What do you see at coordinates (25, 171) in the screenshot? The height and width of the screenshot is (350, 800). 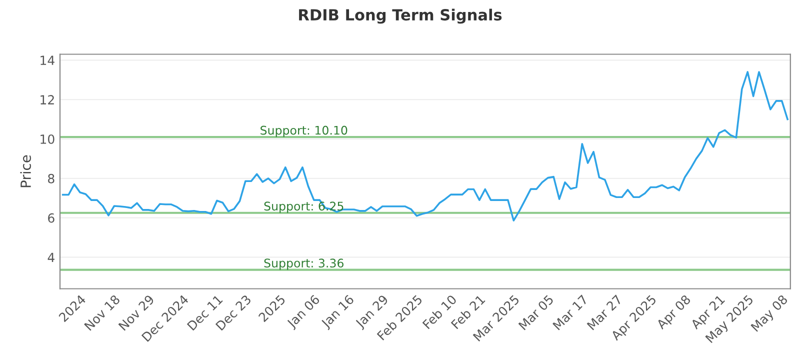 I see `y-axis-title: Price` at bounding box center [25, 171].